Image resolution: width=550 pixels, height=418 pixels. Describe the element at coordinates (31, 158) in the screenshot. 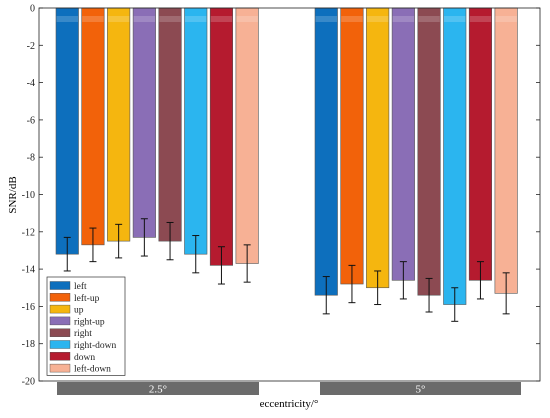

I see `y-tick-label: -8` at that location.